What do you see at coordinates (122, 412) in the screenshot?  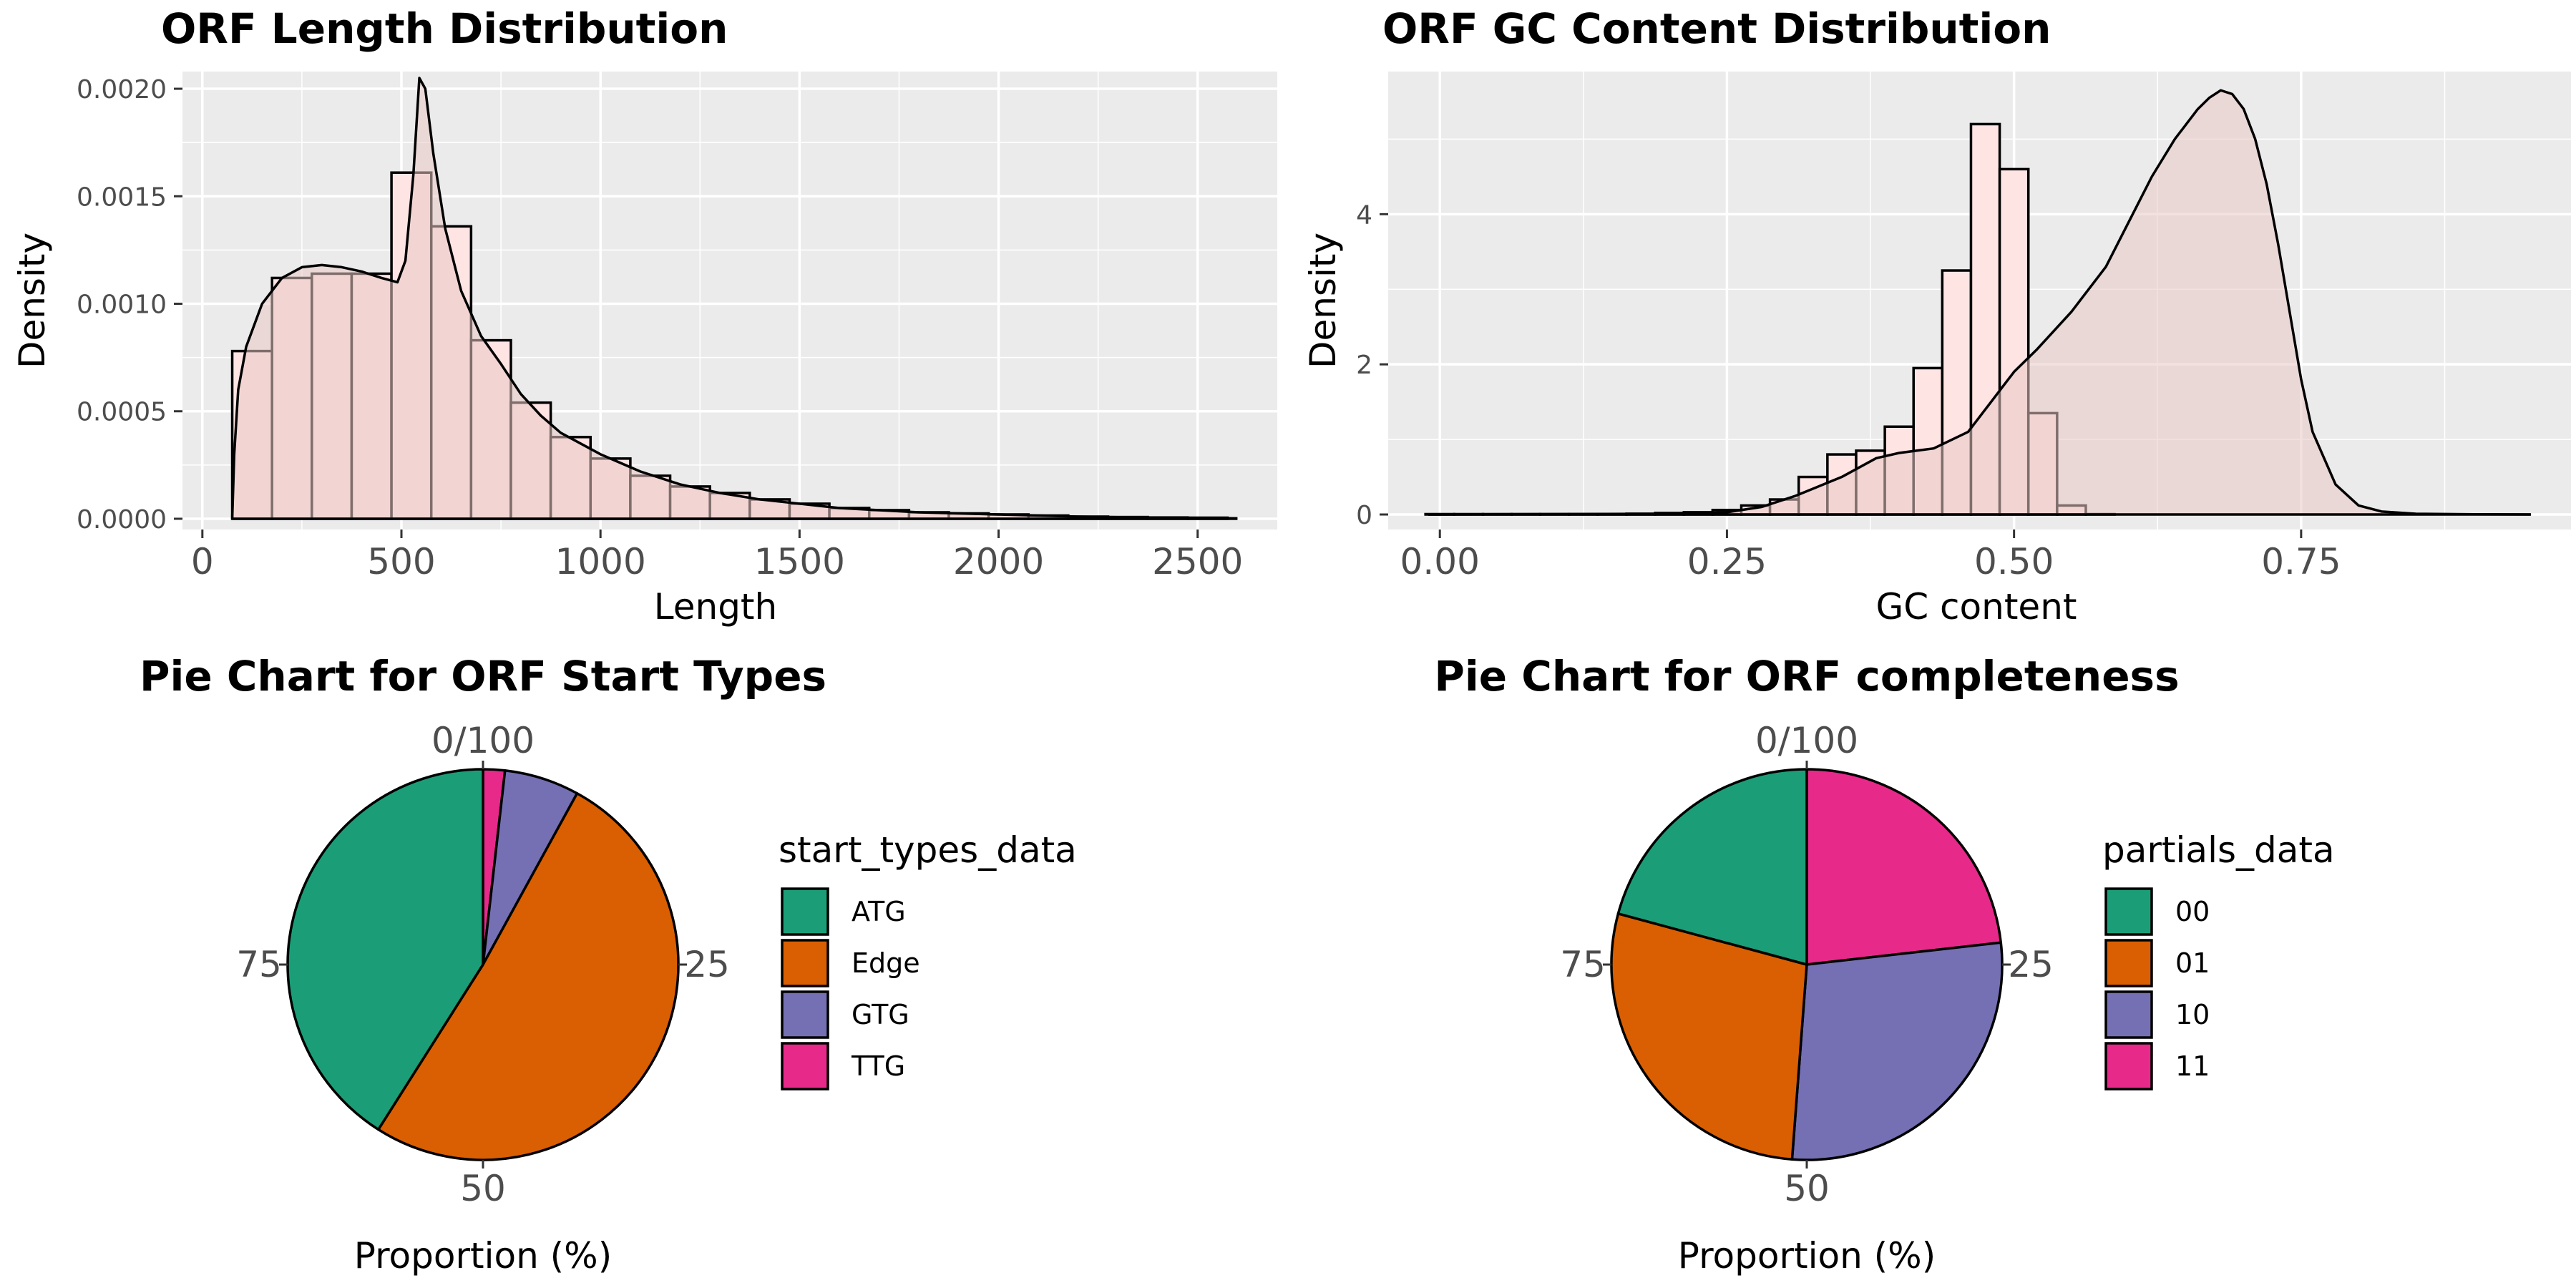 I see `y-tick-label: 0.0005` at bounding box center [122, 412].